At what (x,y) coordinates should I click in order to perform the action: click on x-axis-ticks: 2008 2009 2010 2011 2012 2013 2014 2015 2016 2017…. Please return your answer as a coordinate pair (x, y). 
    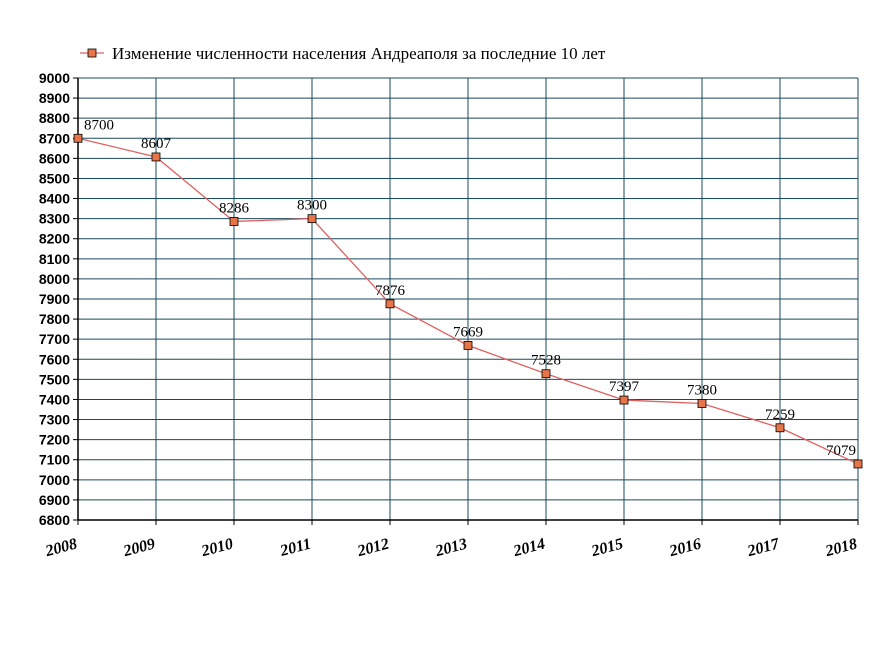
    Looking at the image, I should click on (451, 540).